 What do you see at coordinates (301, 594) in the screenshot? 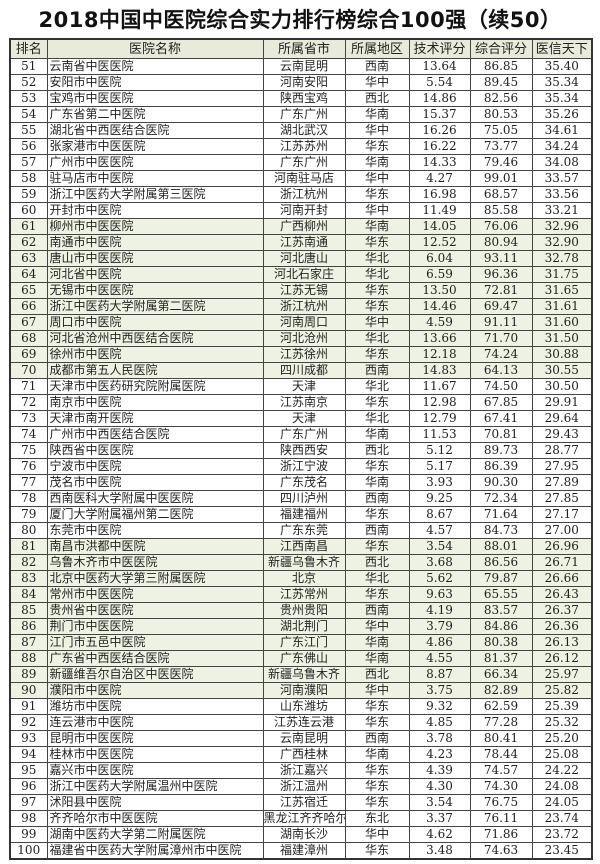
I see `table-row: 84 常州市中医医院 江苏常州 华东 9.63 65.55 26.43` at bounding box center [301, 594].